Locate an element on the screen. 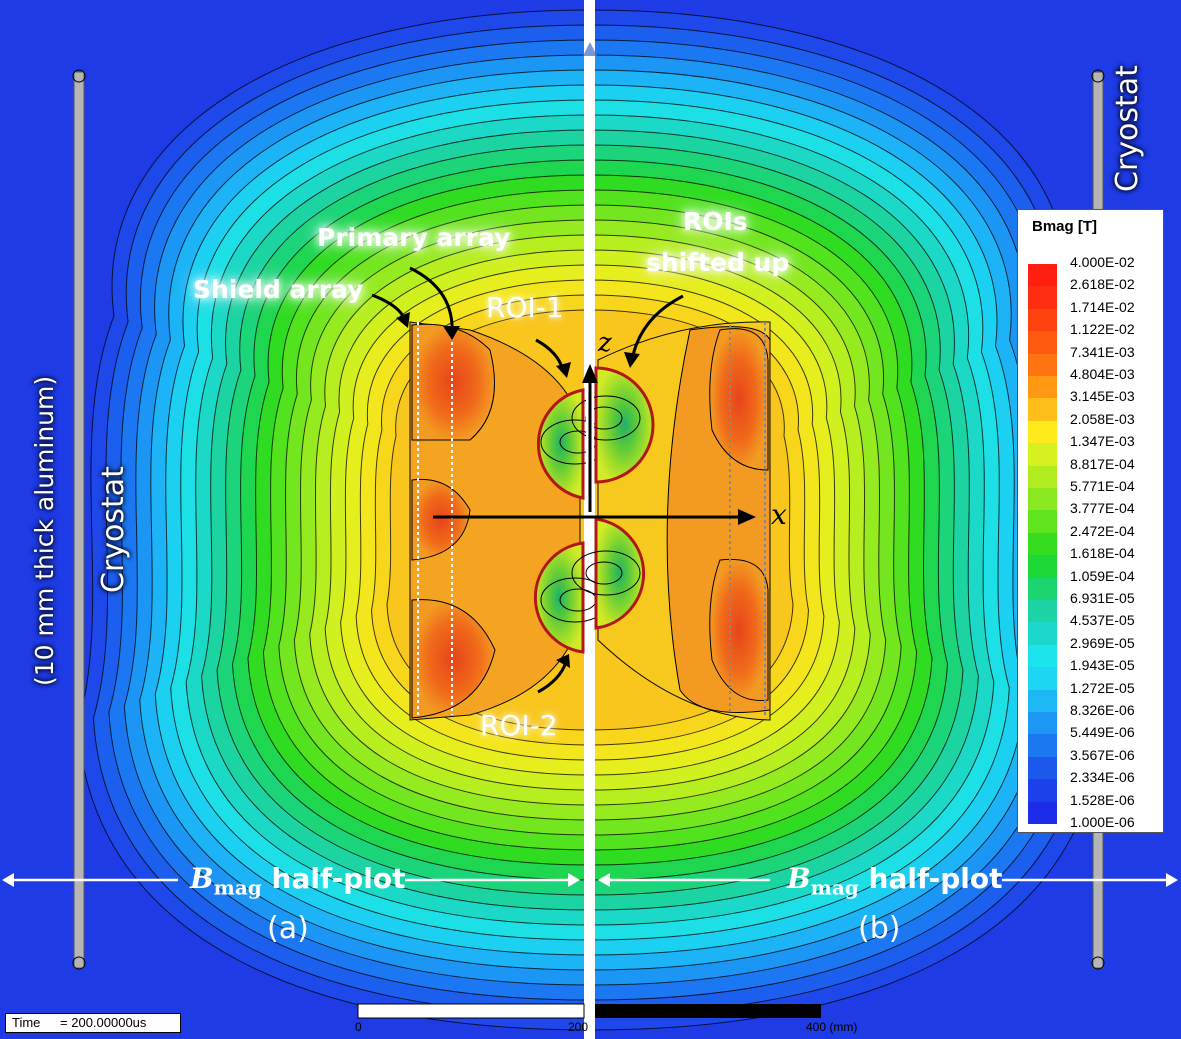  legend-value: 1.618E-04 is located at coordinates (1102, 553).